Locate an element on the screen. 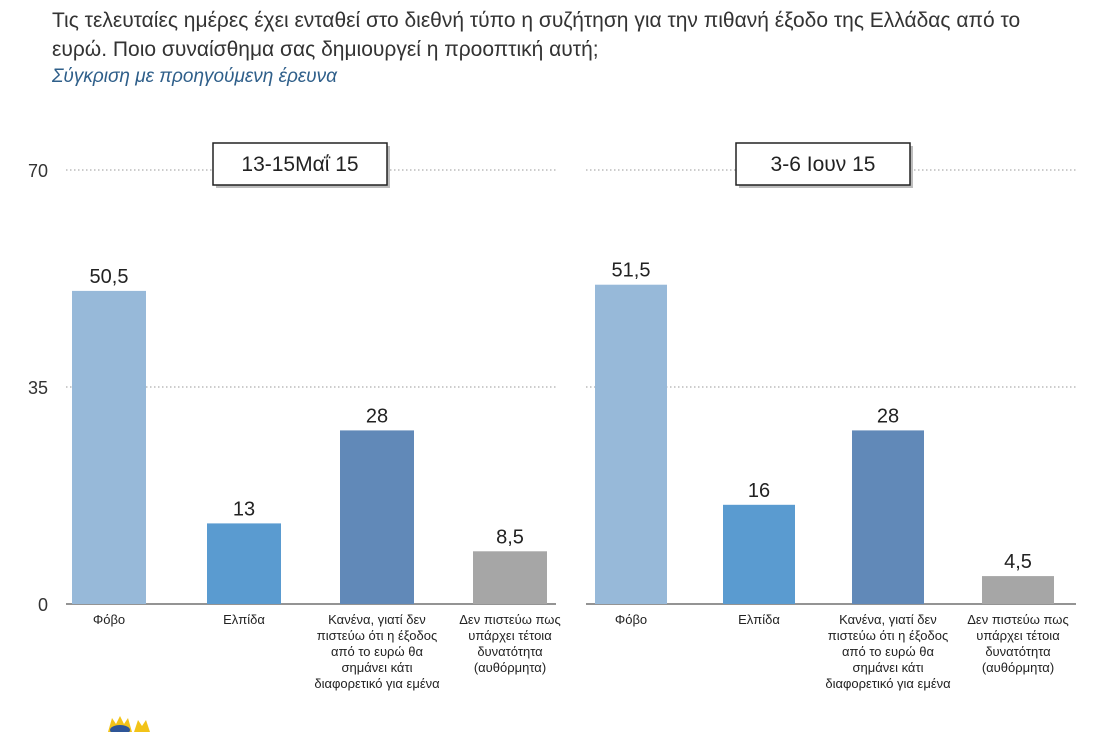  panel-title: 3-6 Ιουν 15 is located at coordinates (823, 164).